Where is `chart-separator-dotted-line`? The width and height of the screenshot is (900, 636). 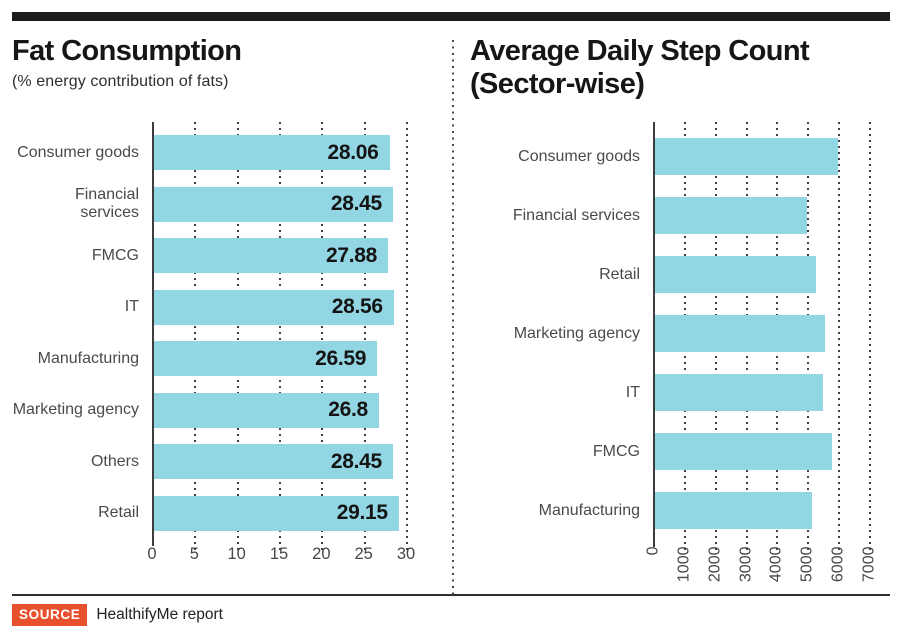
chart-separator-dotted-line is located at coordinates (453, 317).